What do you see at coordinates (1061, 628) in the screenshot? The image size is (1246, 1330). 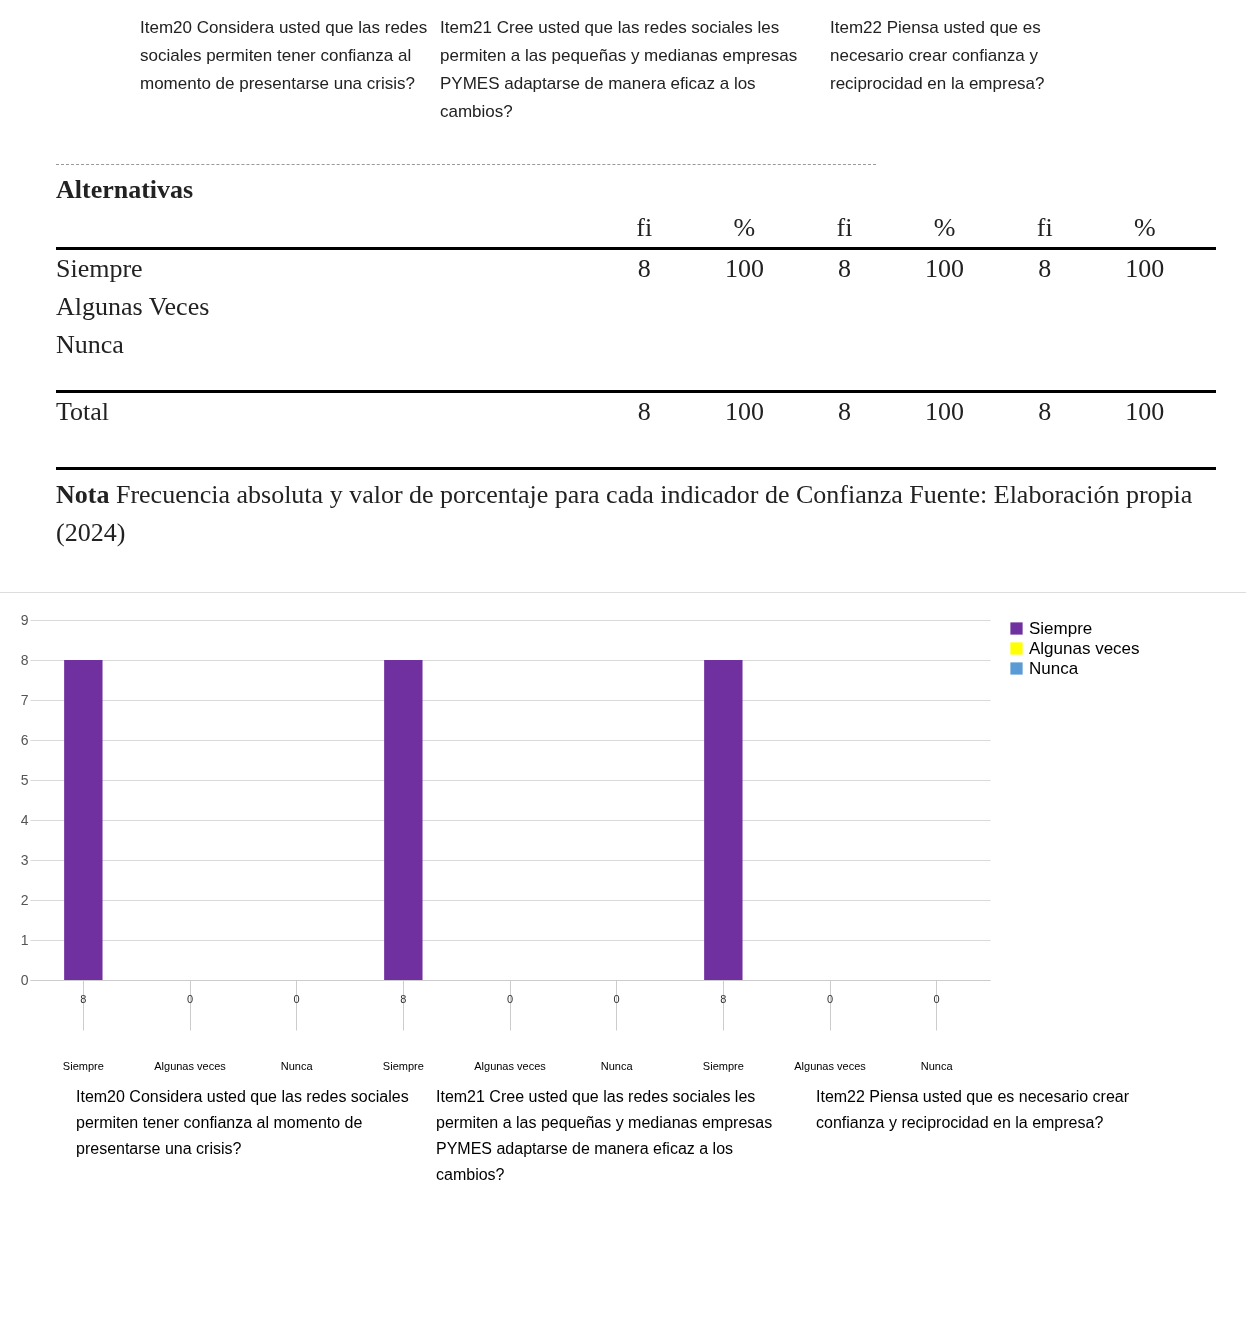 I see `legend-label: Siempre` at bounding box center [1061, 628].